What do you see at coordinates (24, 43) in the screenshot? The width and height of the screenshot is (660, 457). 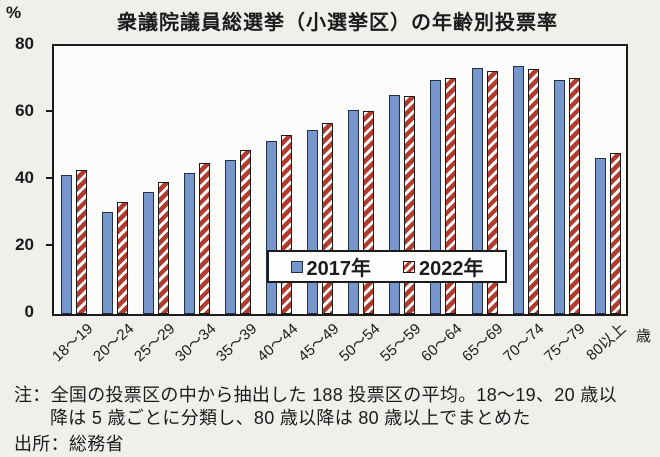 I see `y-tick-label-80: 80` at bounding box center [24, 43].